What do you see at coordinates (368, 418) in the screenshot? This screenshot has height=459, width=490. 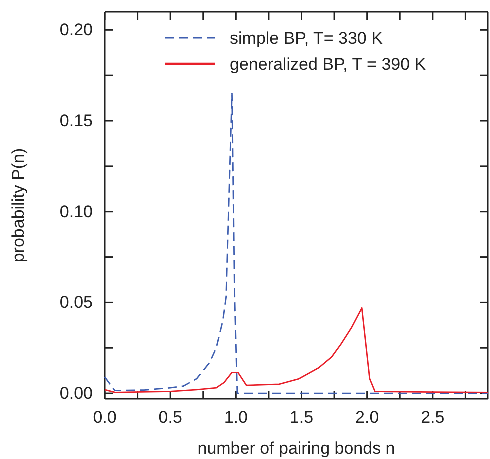 I see `x-tick-label: 2.0` at bounding box center [368, 418].